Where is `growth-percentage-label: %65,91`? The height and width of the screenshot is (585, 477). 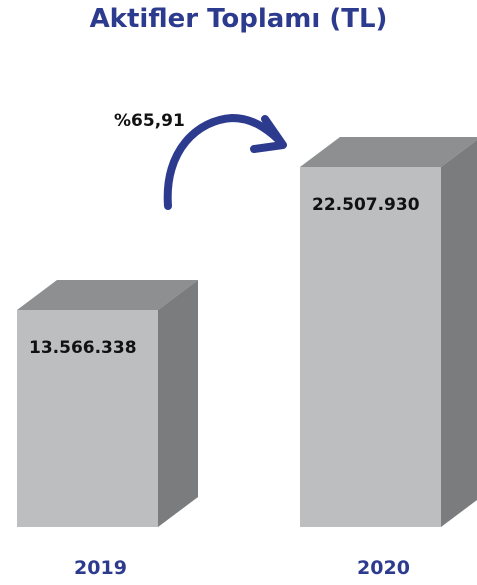 growth-percentage-label: %65,91 is located at coordinates (149, 121).